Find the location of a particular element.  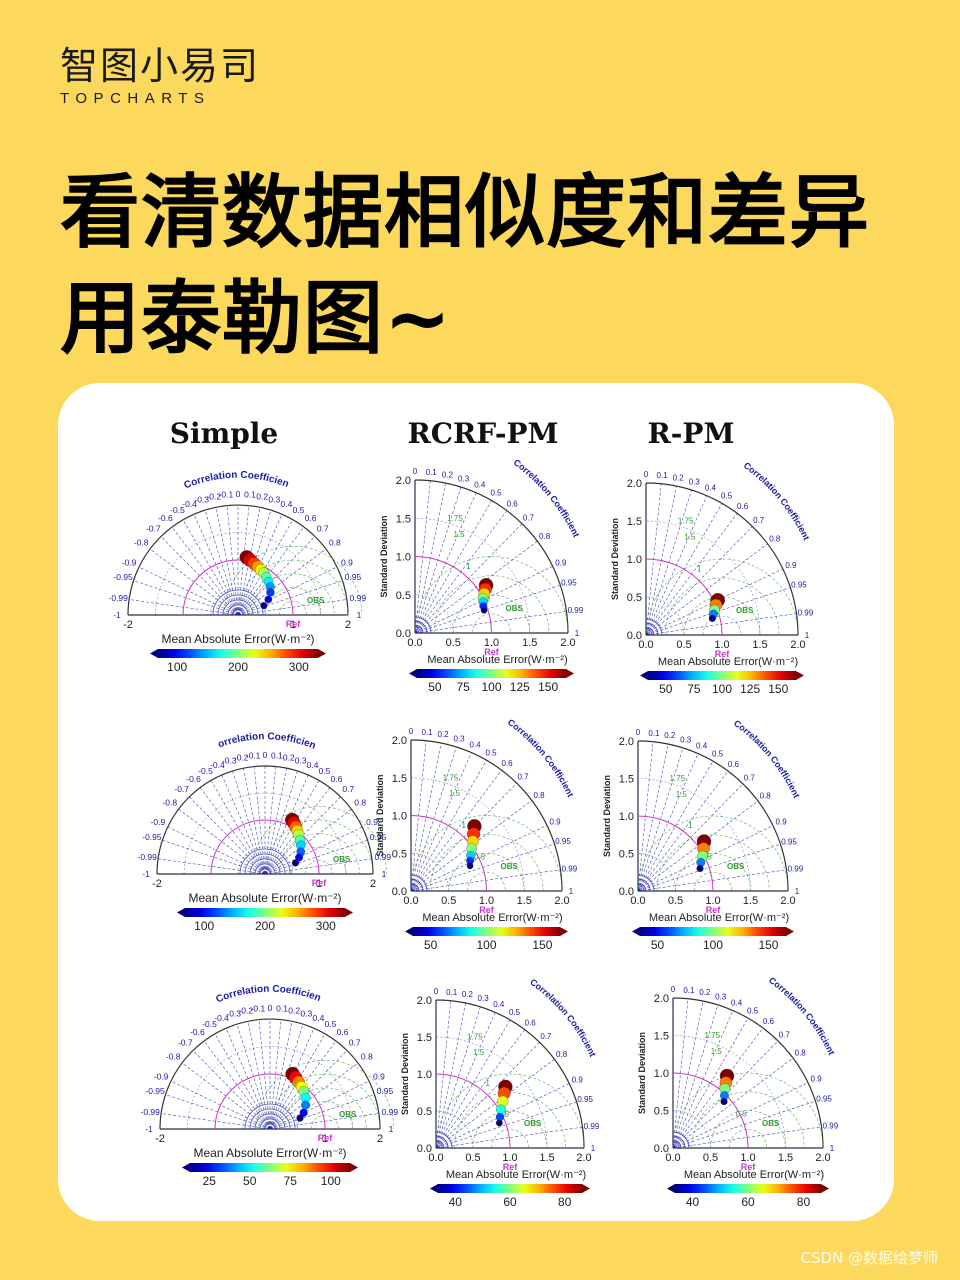

colorbar-tick-label: 125 is located at coordinates (520, 687).